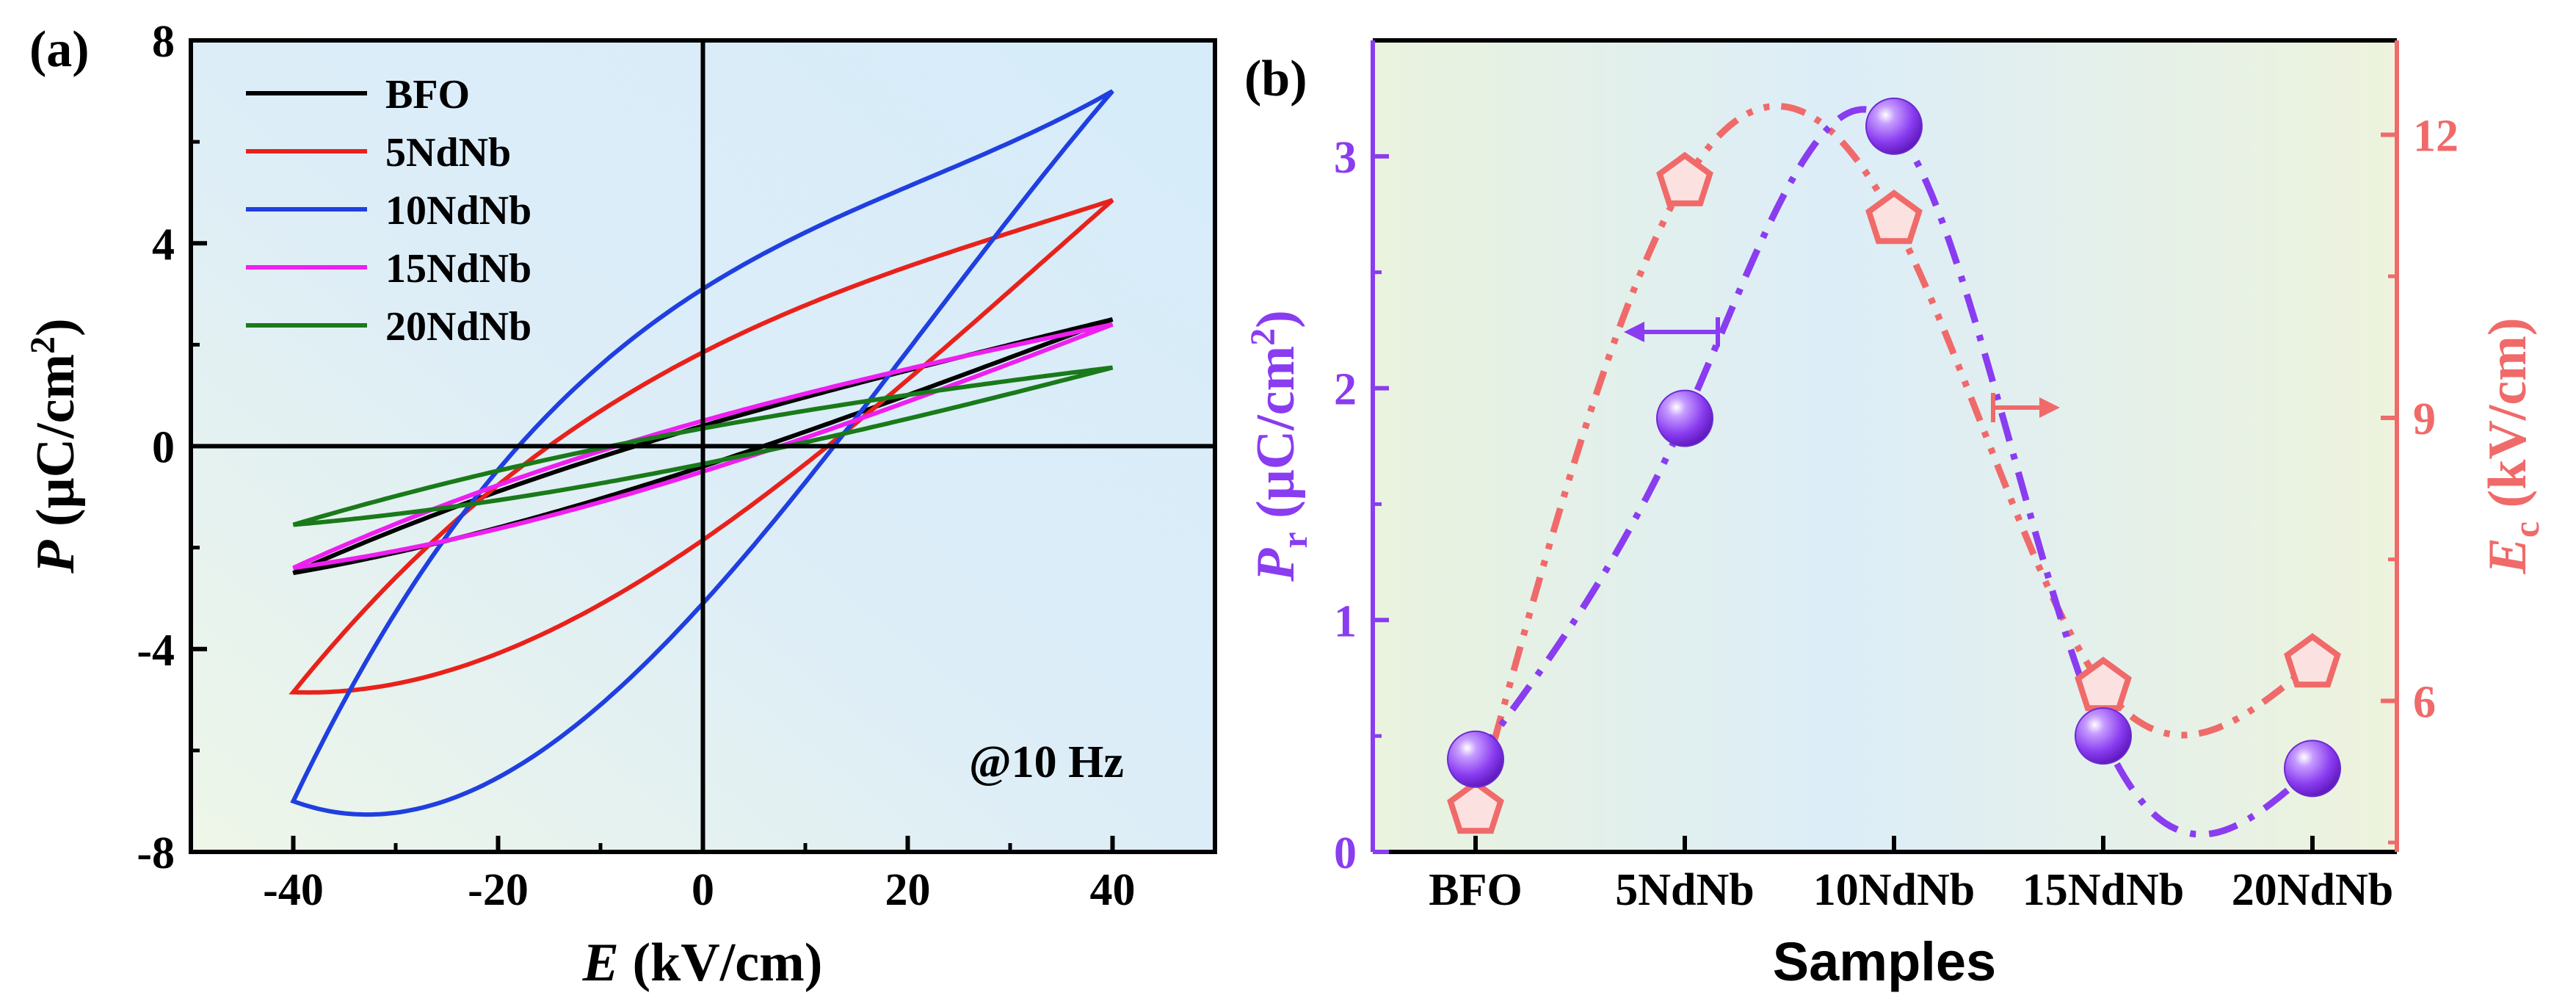  What do you see at coordinates (703, 963) in the screenshot?
I see `x-axis-title-a: E (kV/cm)` at bounding box center [703, 963].